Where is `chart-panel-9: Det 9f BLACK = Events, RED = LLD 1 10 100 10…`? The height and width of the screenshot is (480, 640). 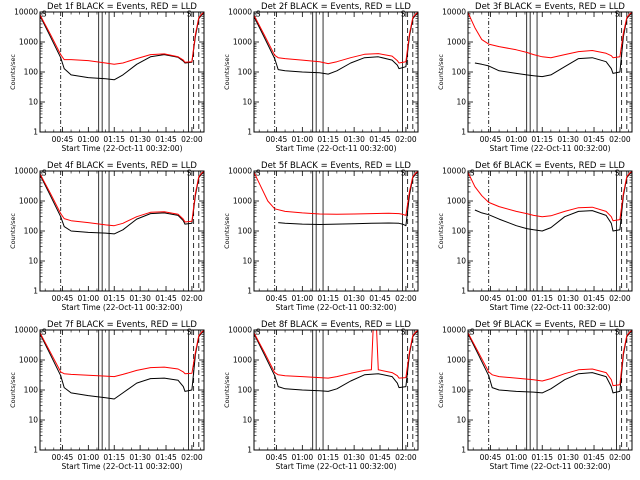 chart-panel-9: Det 9f BLACK = Events, RED = LLD 1 10 100 10… is located at coordinates (535, 395).